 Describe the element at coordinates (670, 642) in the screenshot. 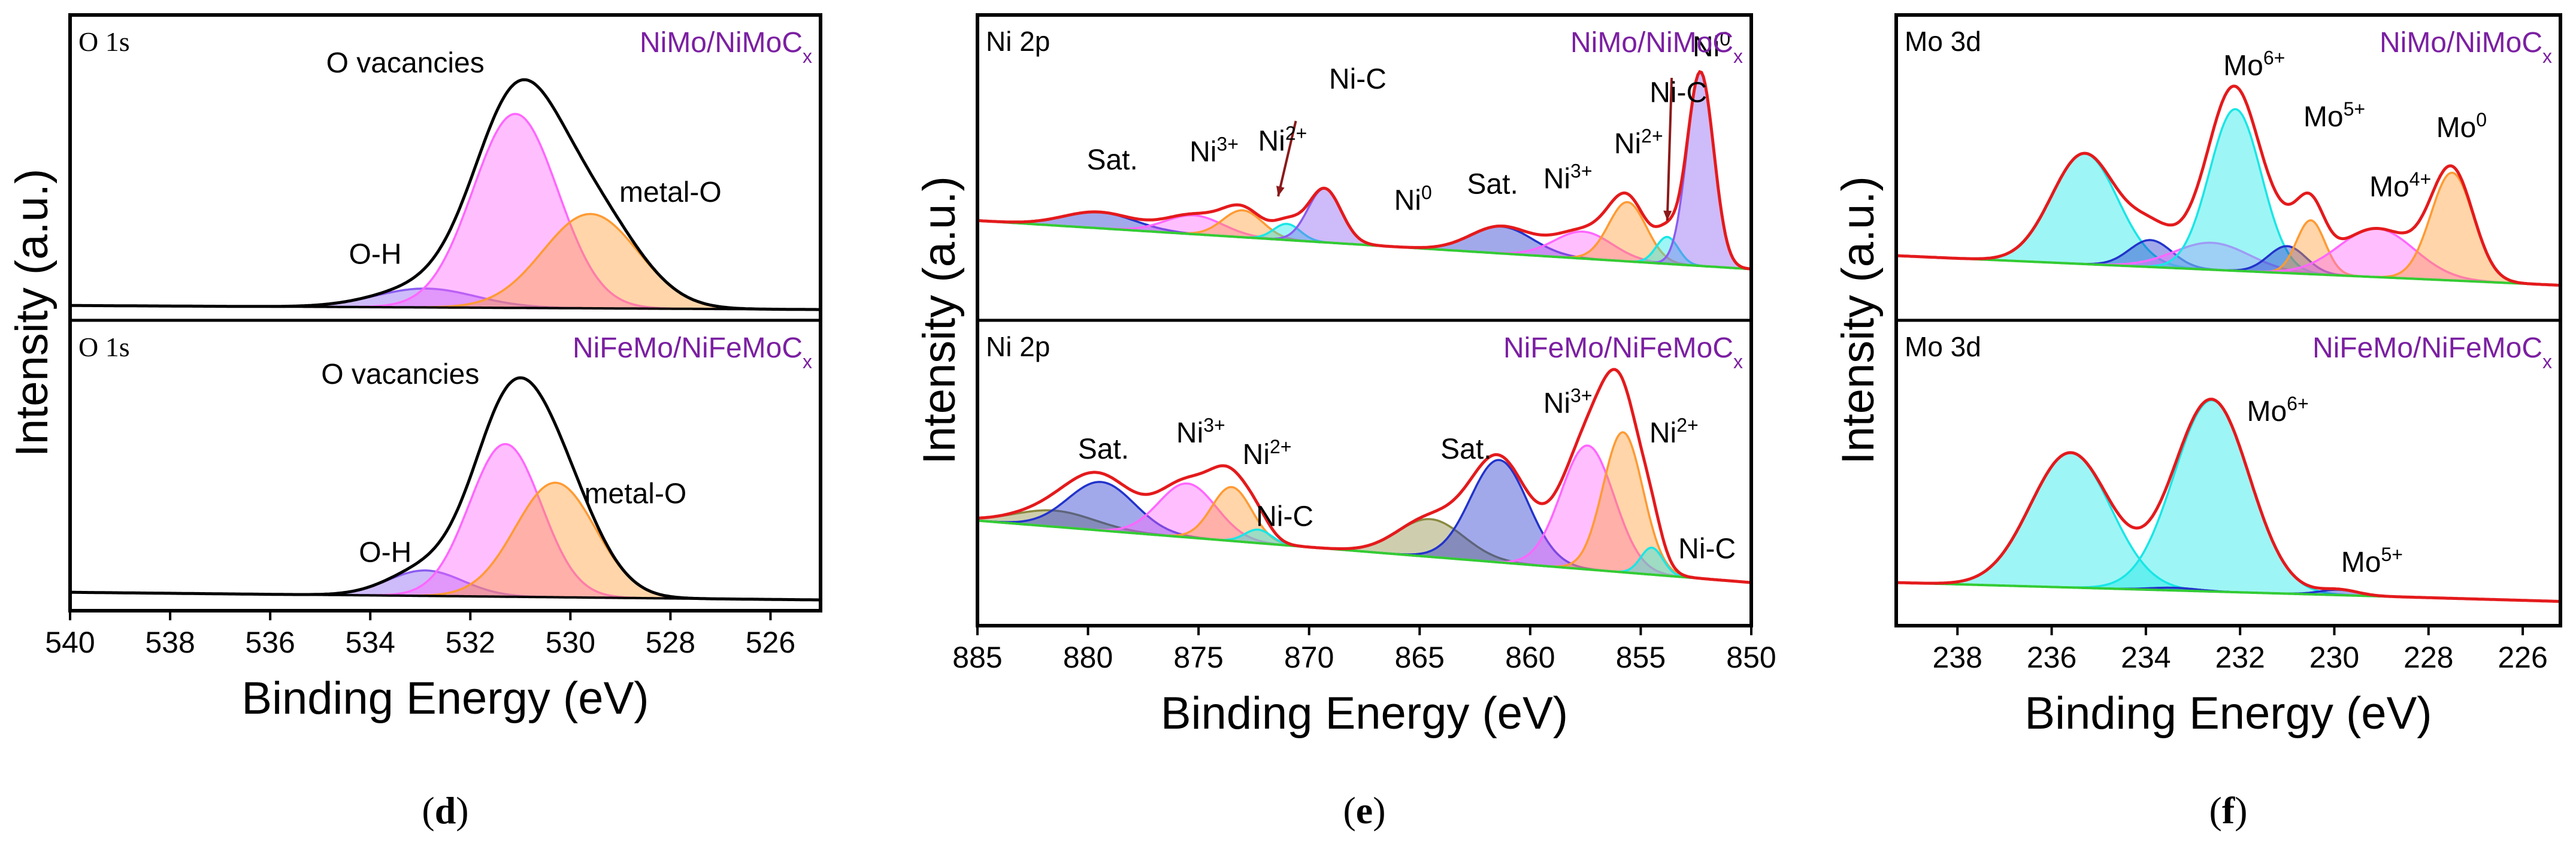

I see `x-tick-label: 528` at that location.